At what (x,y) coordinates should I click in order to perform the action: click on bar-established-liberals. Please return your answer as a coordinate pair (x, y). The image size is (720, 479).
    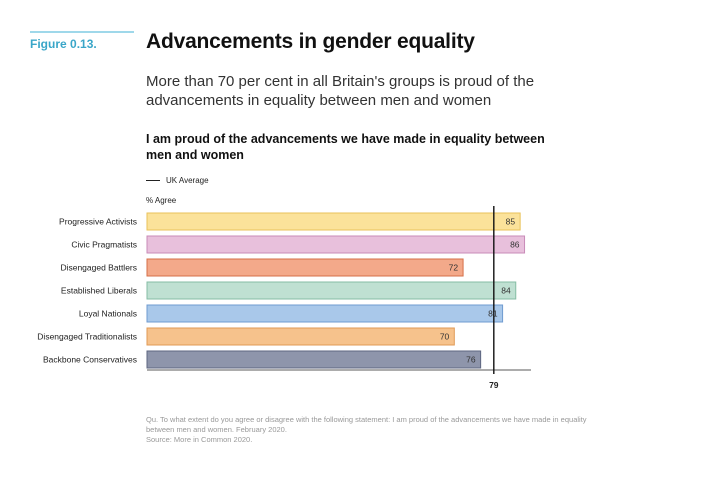
    Looking at the image, I should click on (331, 290).